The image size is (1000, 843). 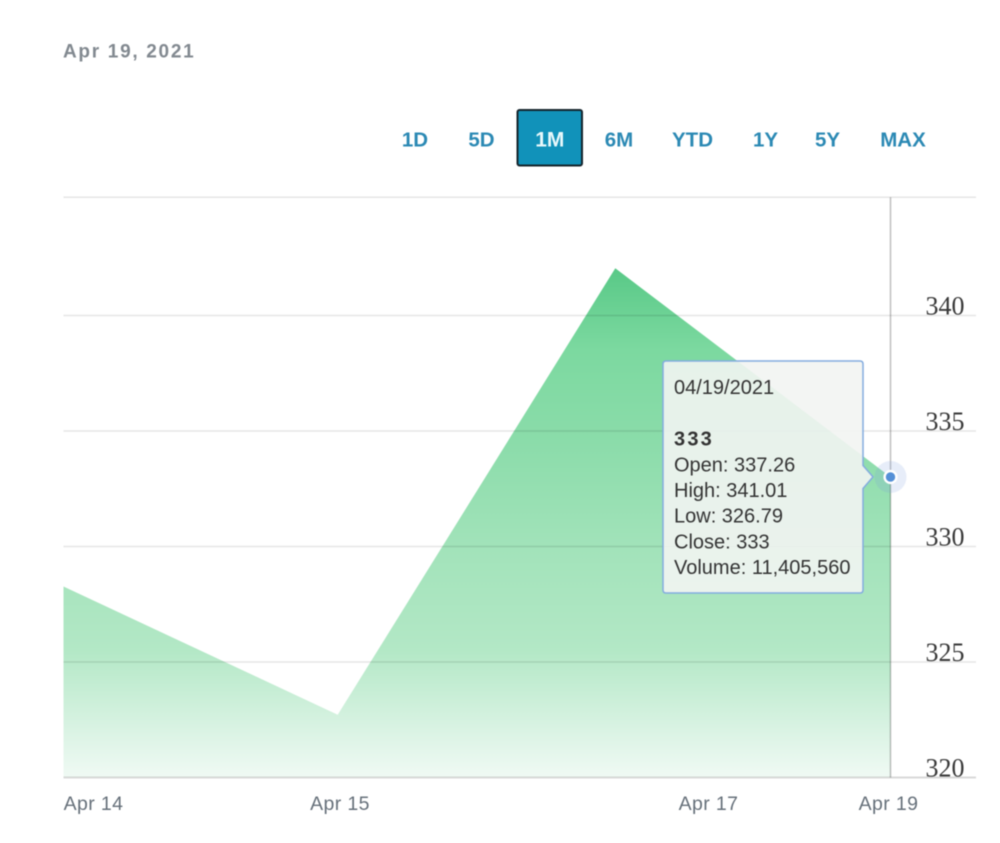 I want to click on svg-text: Apr 17, so click(x=709, y=804).